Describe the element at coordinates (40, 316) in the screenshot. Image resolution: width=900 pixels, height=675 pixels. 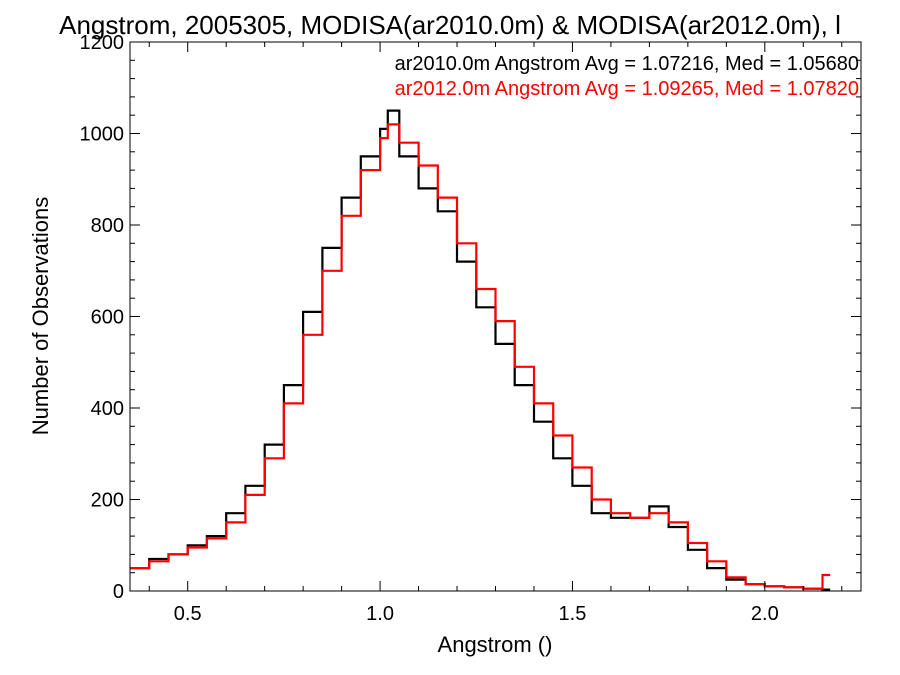
I see `y-axis-label: Number of Observations` at that location.